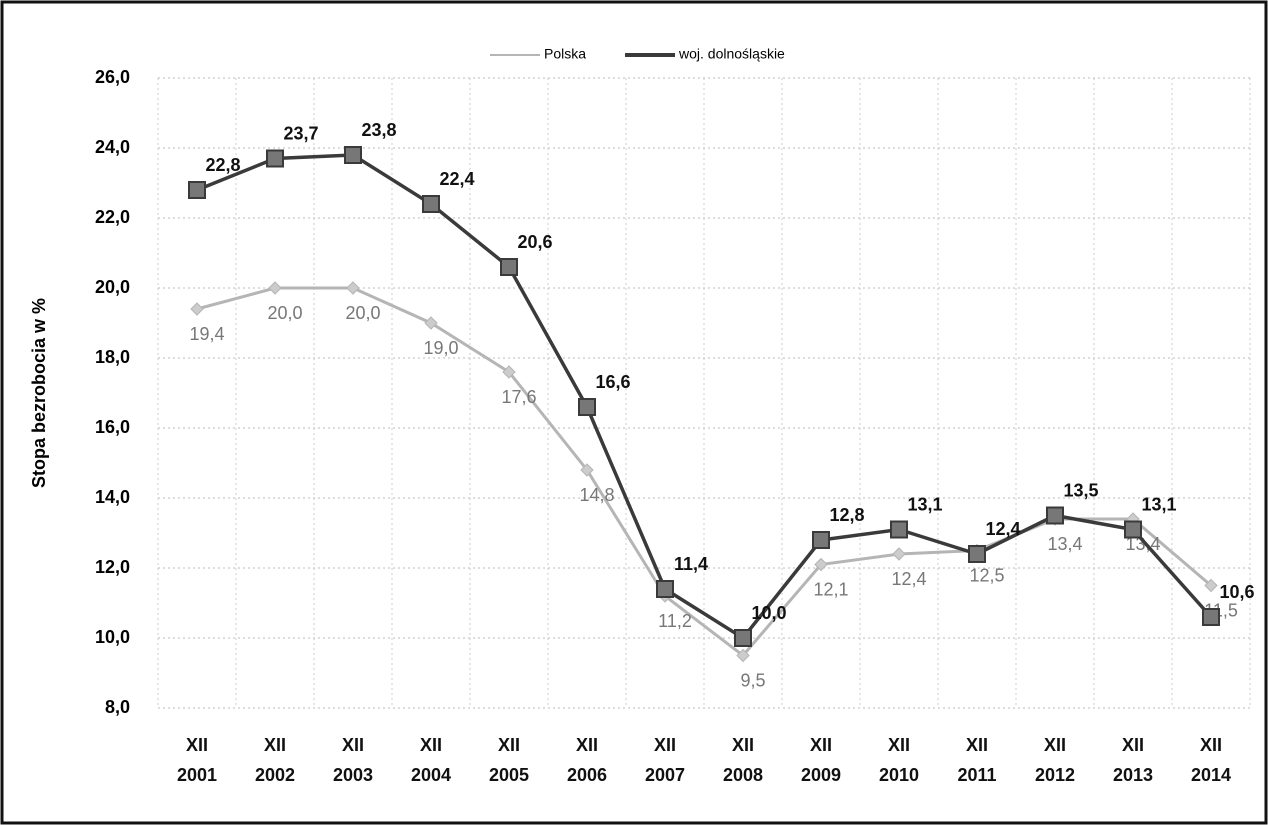  What do you see at coordinates (431, 760) in the screenshot?
I see `x-tick-label: XII 2004` at bounding box center [431, 760].